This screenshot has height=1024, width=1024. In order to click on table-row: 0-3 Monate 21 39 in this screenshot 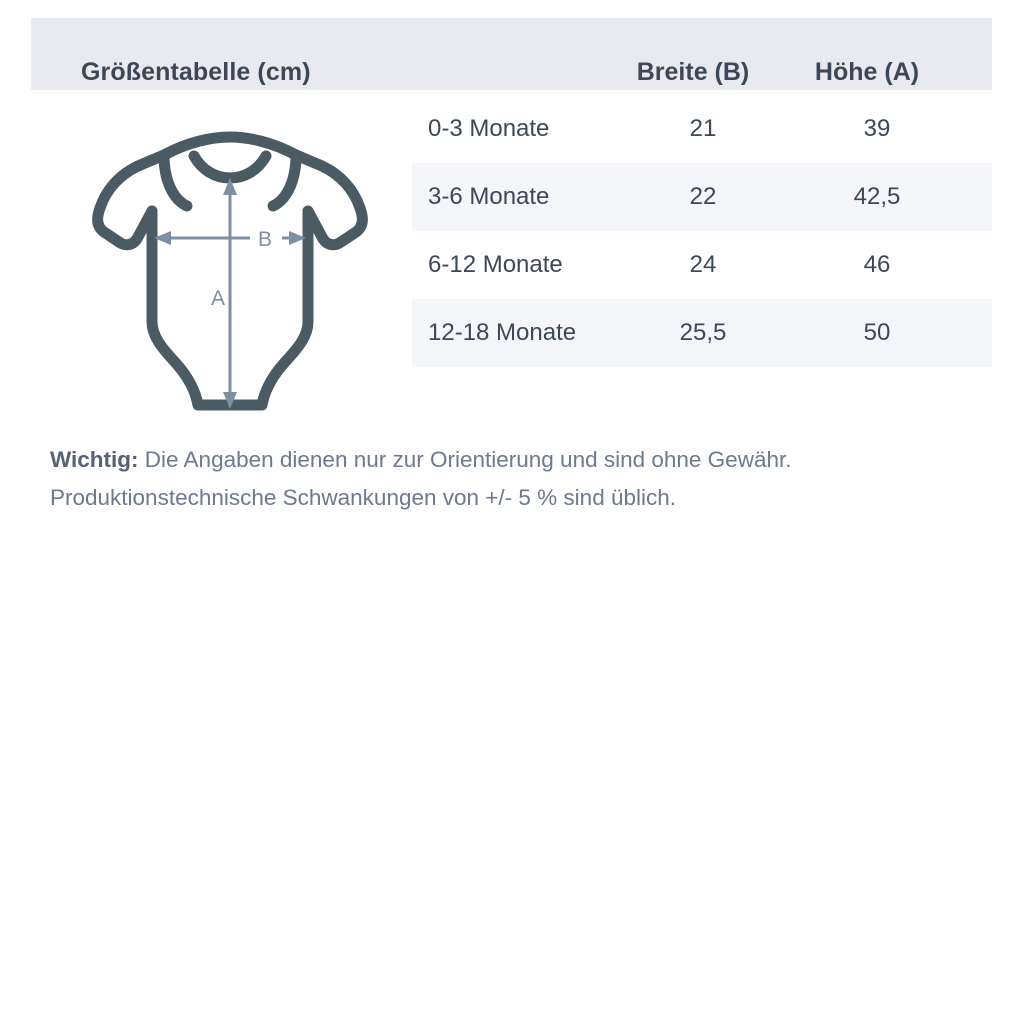, I will do `click(702, 129)`.